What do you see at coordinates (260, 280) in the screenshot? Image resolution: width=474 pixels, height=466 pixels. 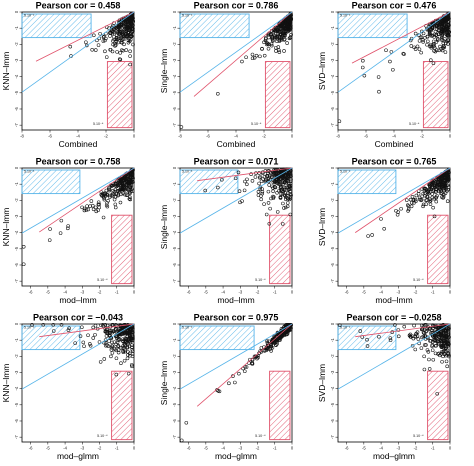 I see `x-threshold-label: 5.10⁻⁴` at bounding box center [260, 280].